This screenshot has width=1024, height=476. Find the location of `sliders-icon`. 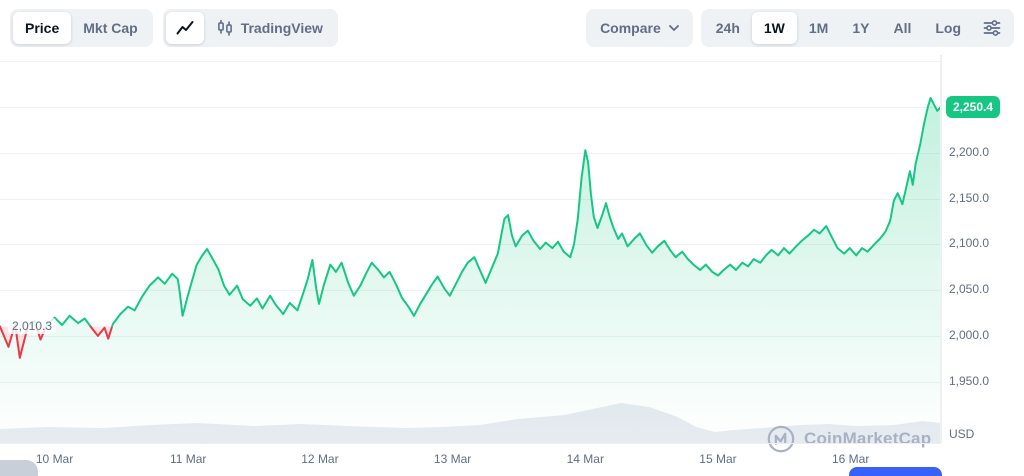

sliders-icon is located at coordinates (992, 27).